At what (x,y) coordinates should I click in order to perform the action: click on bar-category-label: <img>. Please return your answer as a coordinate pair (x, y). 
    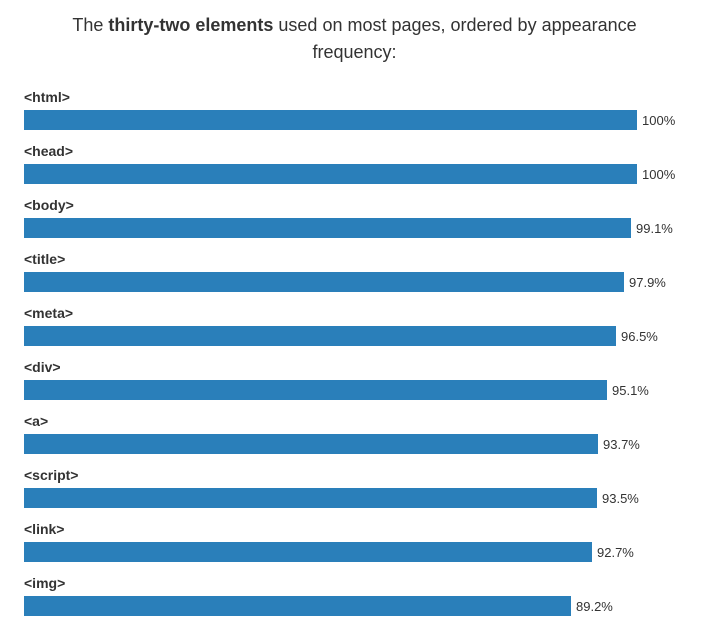
    Looking at the image, I should click on (45, 583).